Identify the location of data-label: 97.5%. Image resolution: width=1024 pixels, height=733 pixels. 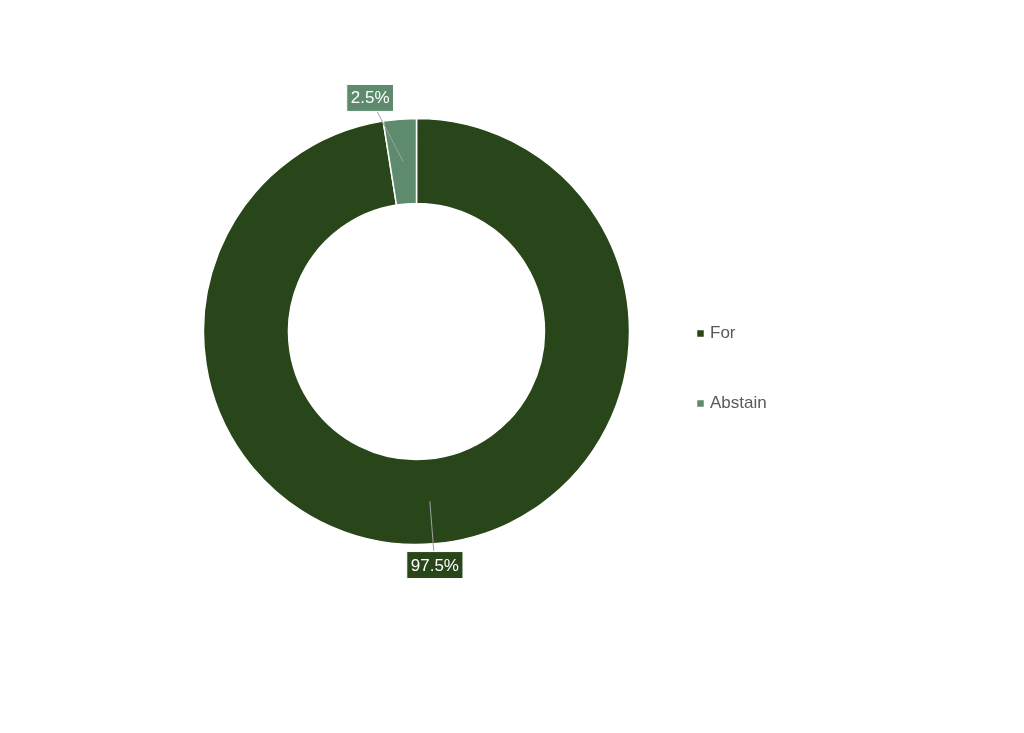
(434, 565).